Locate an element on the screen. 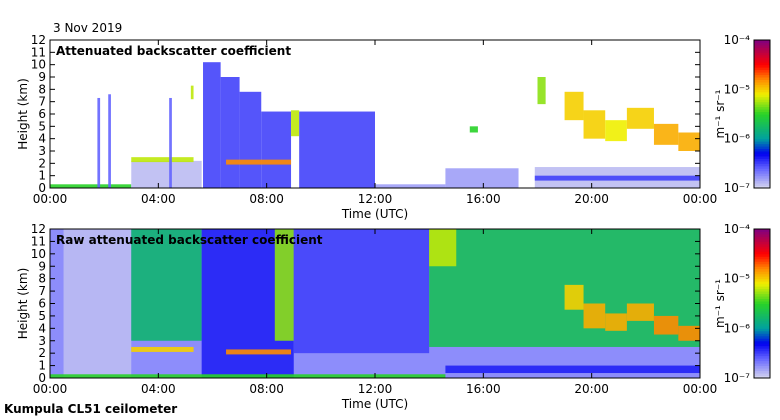 The height and width of the screenshot is (420, 780). colorbar-tick-label: 10⁻⁷ is located at coordinates (737, 378).